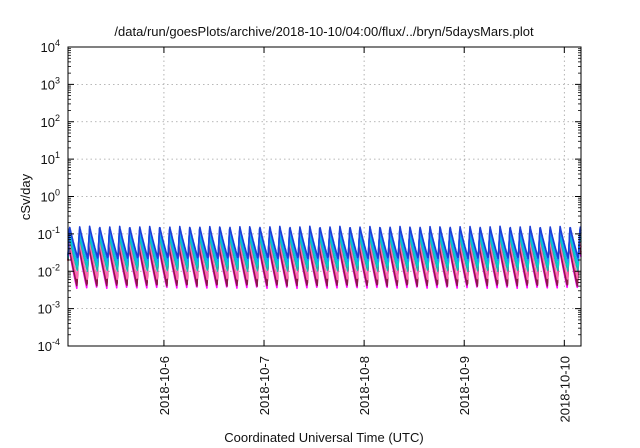 This screenshot has height=448, width=640. I want to click on x-axis-label: Coordinated Universal Time (UTC), so click(323, 437).